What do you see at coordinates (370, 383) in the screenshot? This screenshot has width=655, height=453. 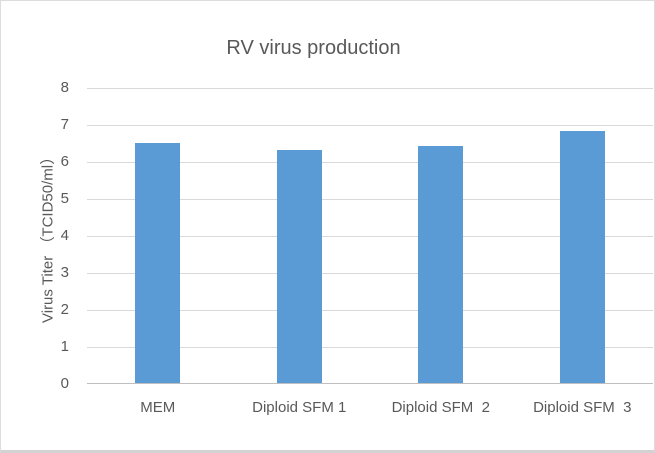 I see `x-axis-line` at bounding box center [370, 383].